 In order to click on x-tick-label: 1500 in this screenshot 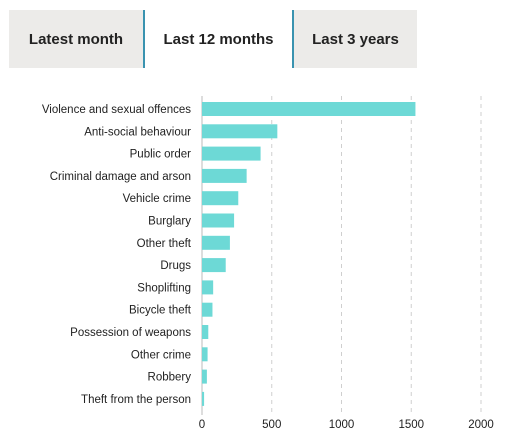, I will do `click(411, 425)`.